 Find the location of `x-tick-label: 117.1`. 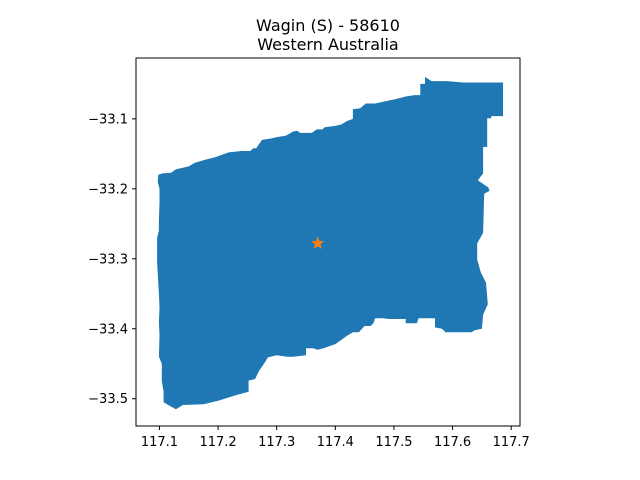

x-tick-label: 117.1 is located at coordinates (159, 442).